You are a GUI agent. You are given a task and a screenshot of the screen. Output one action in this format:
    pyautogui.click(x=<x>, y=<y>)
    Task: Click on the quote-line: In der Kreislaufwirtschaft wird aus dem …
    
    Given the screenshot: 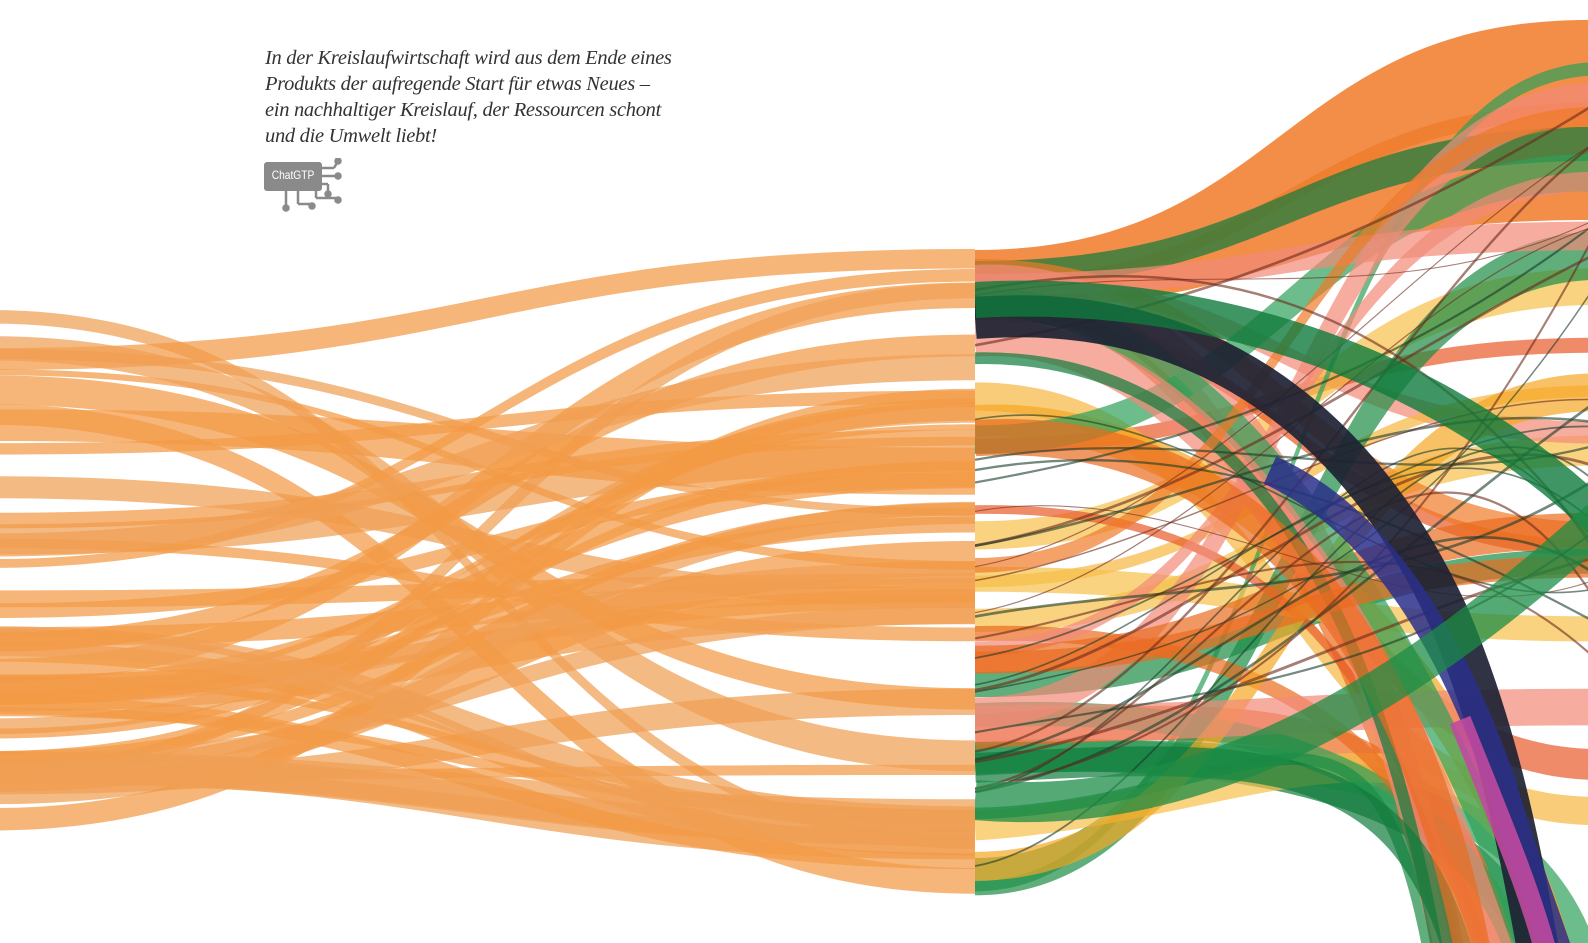 What is the action you would take?
    pyautogui.click(x=468, y=58)
    